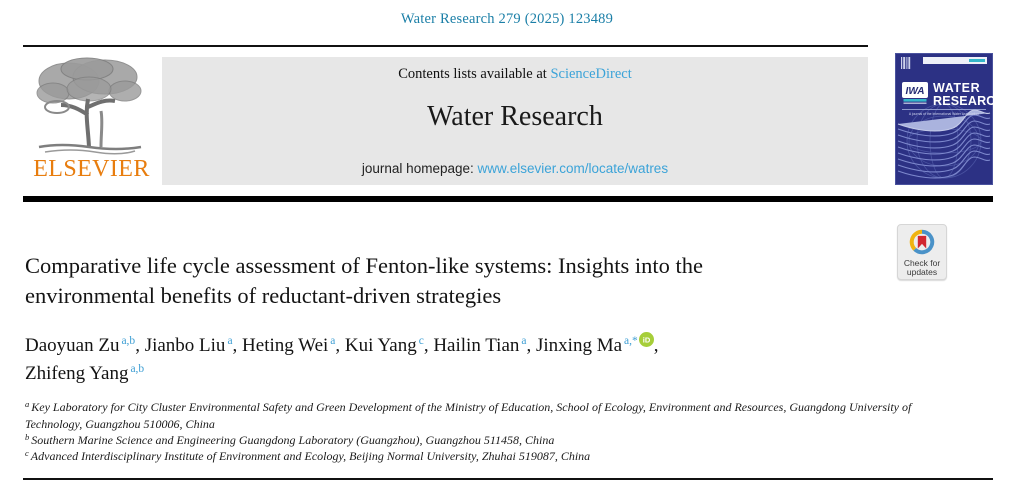  Describe the element at coordinates (419, 168) in the screenshot. I see `homepage-prefix: journal homepage:` at that location.